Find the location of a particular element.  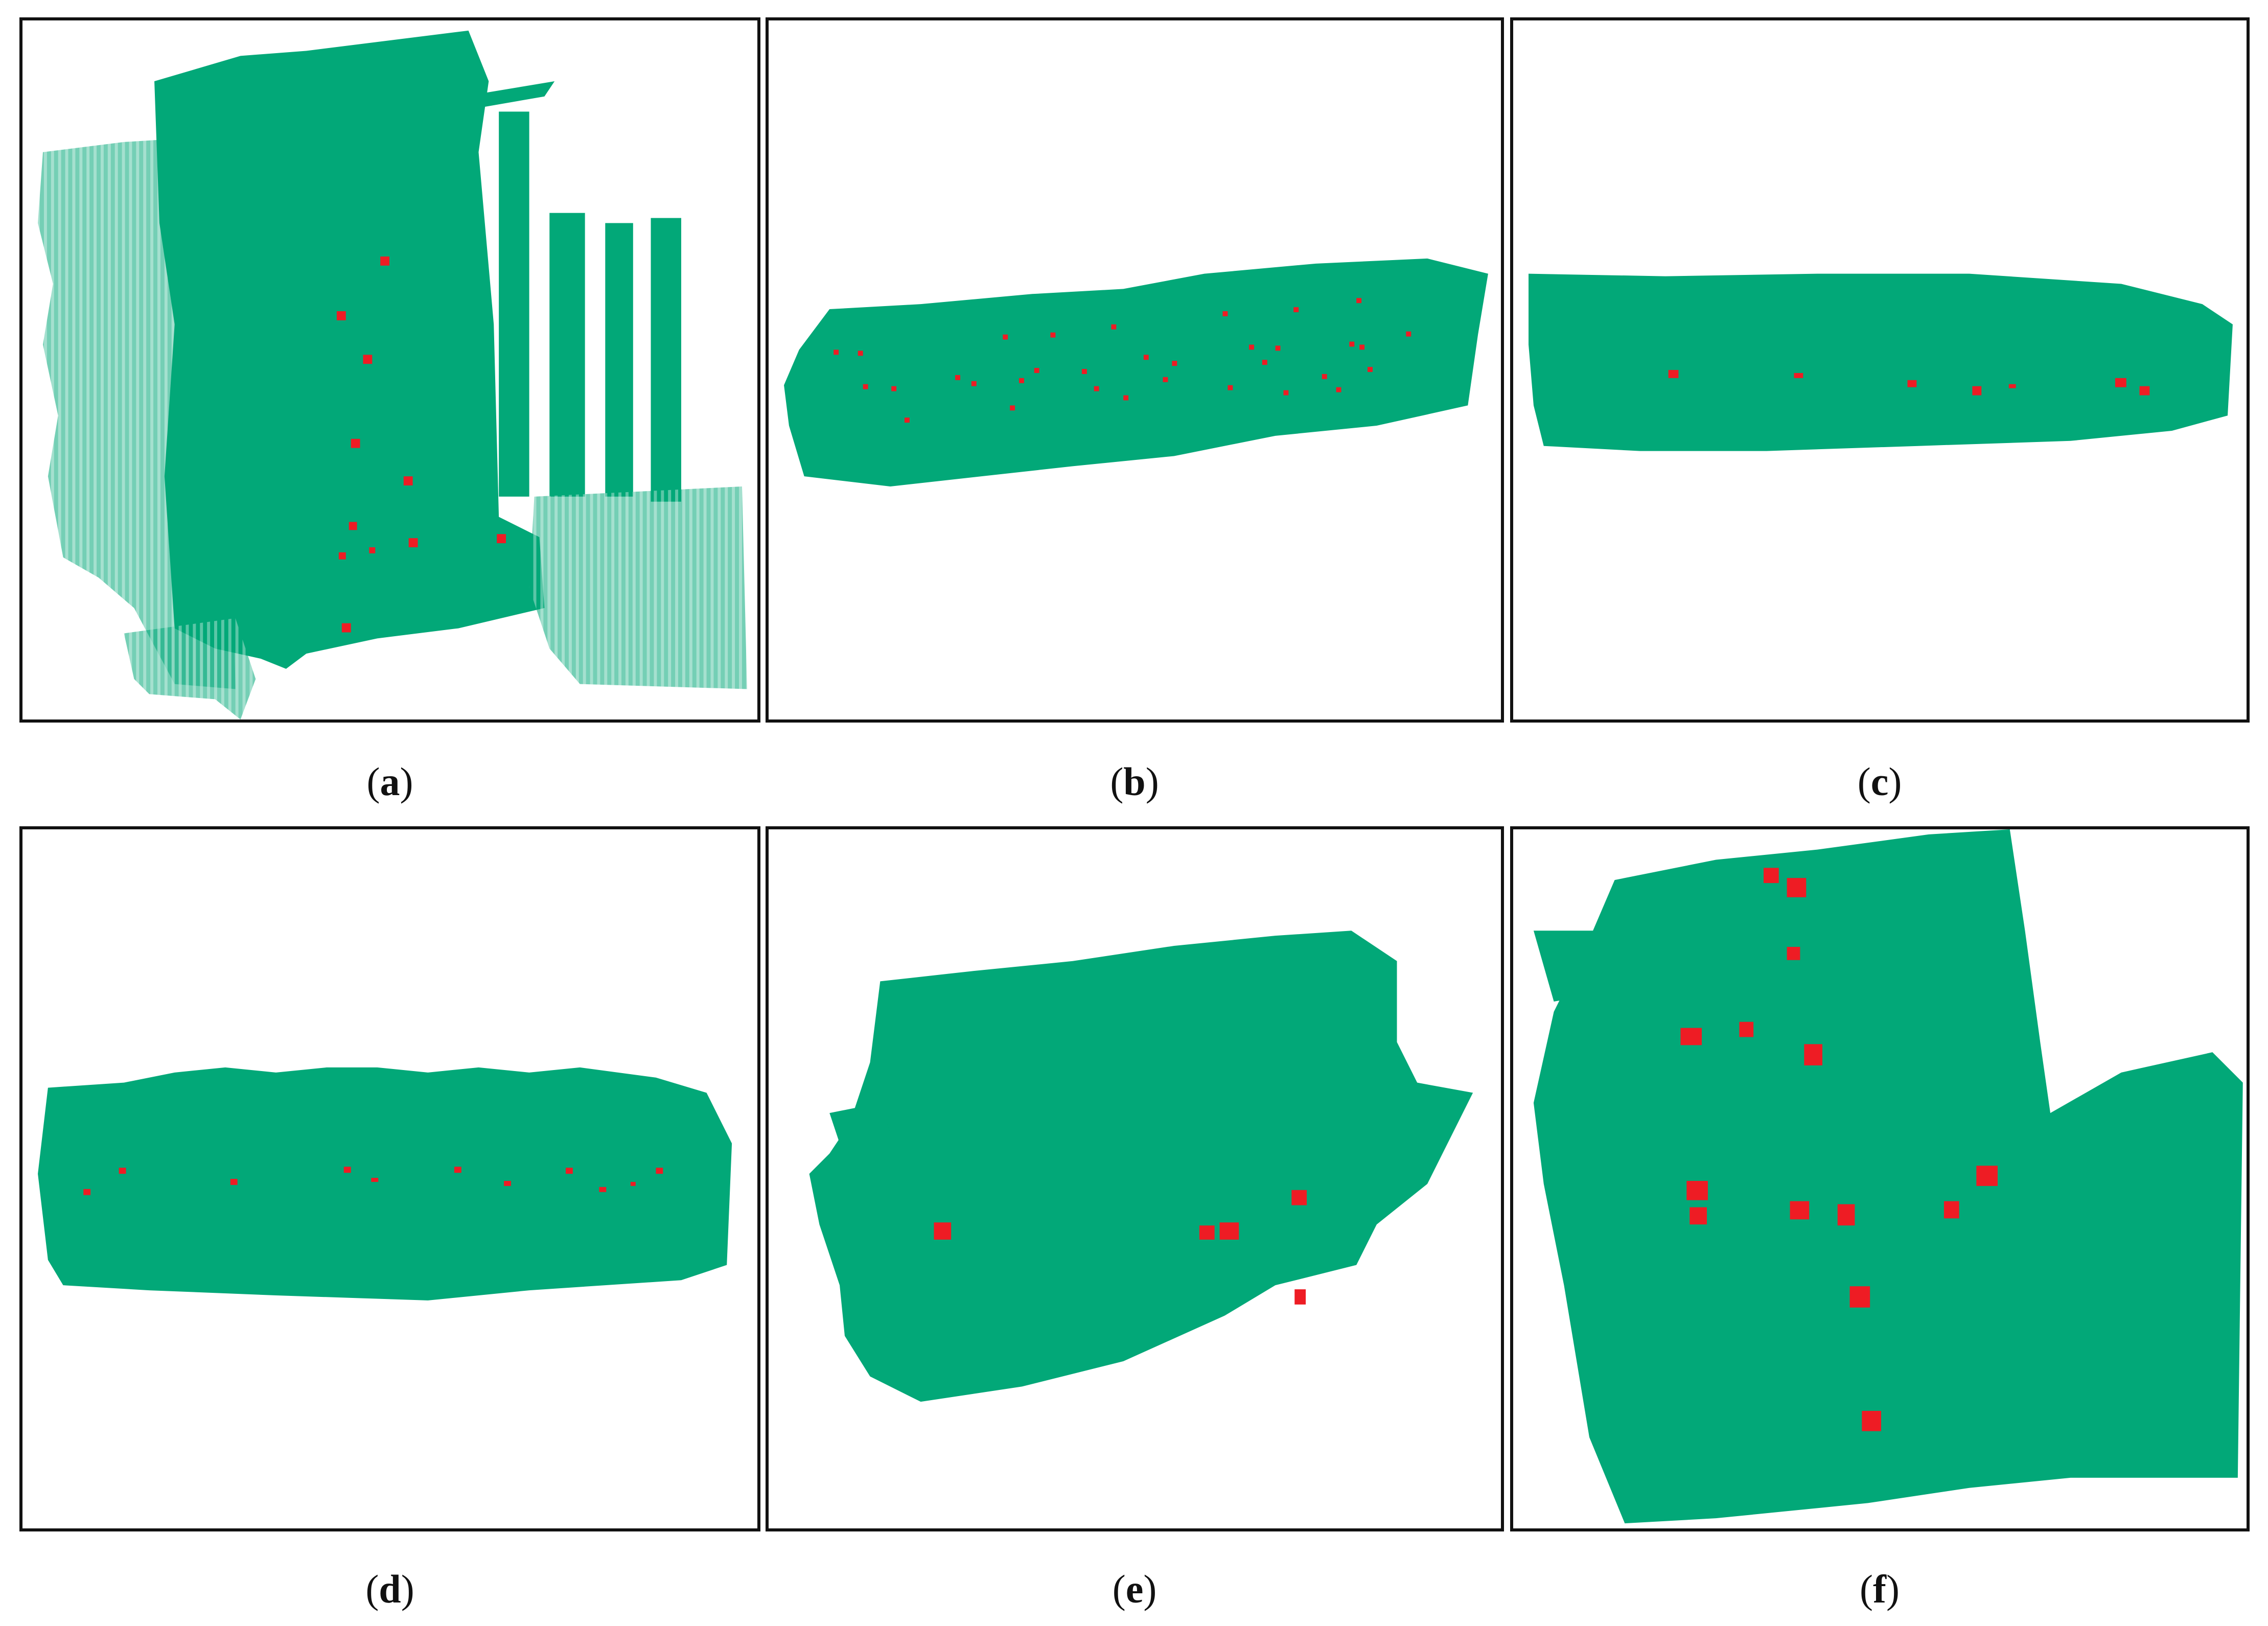

point-cloud-f is located at coordinates (1888, 1176).